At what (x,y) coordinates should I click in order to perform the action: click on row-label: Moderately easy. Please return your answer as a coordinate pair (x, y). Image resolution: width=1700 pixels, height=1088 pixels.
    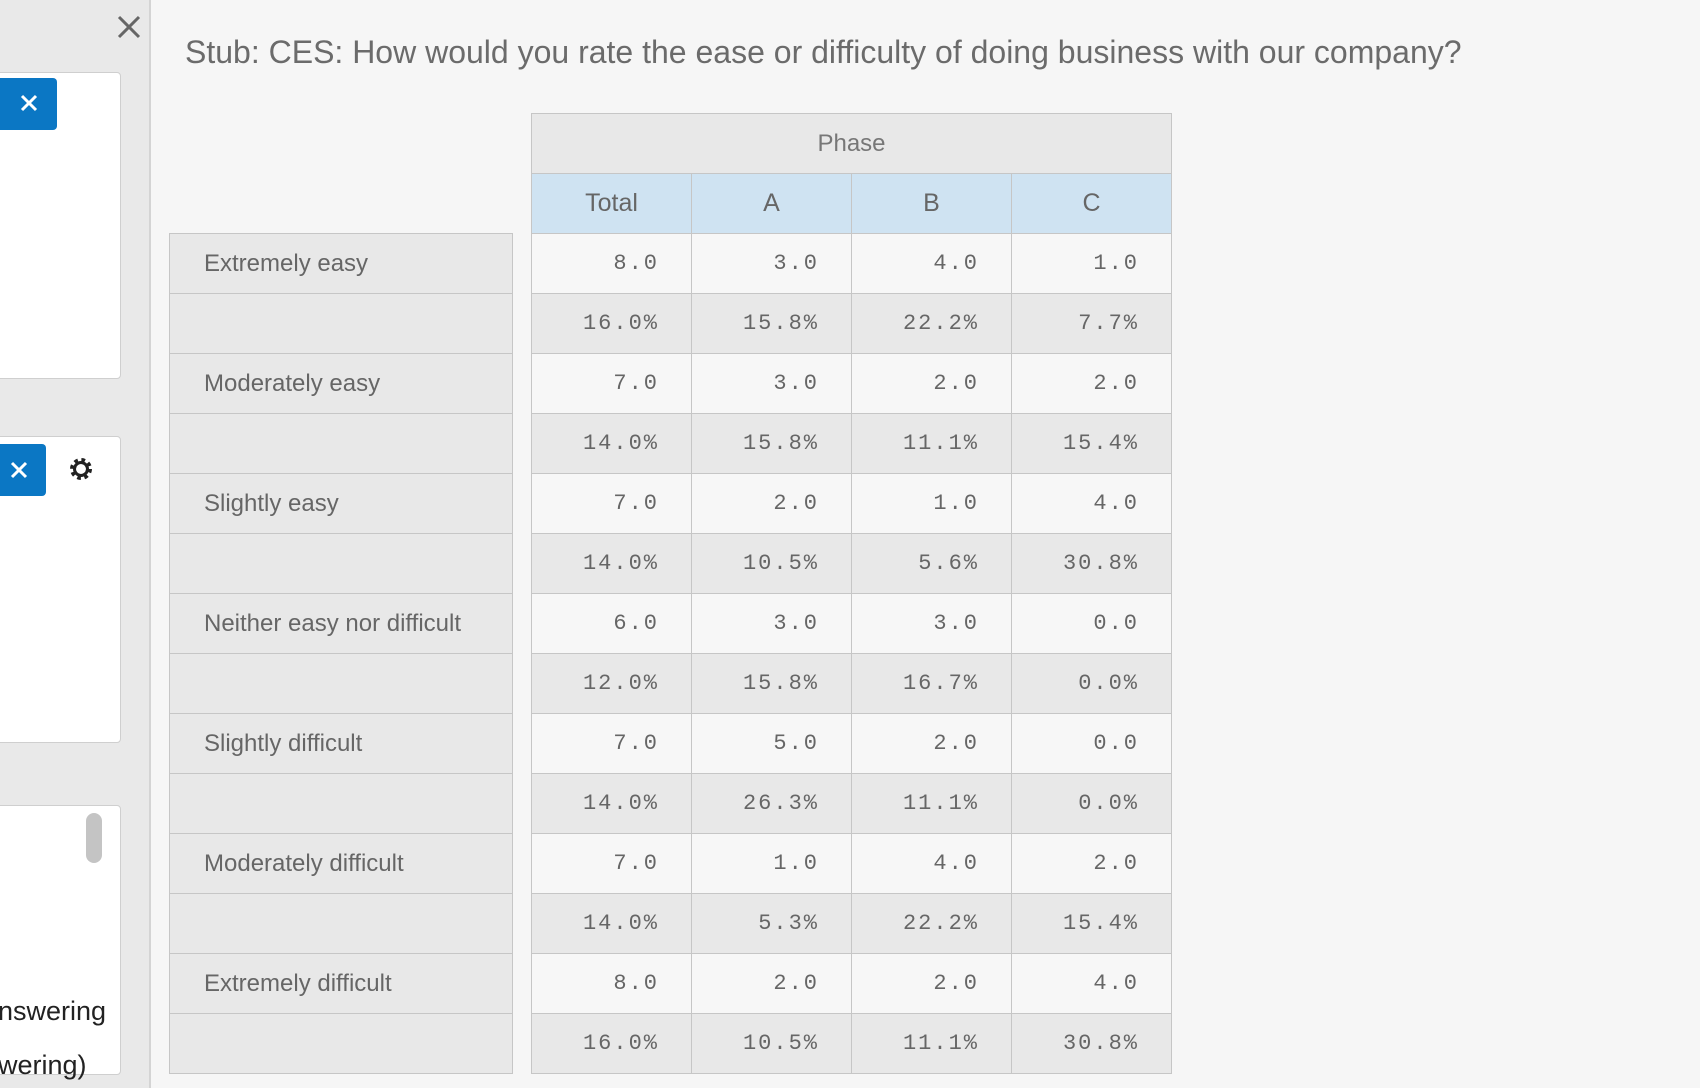
    Looking at the image, I should click on (341, 383).